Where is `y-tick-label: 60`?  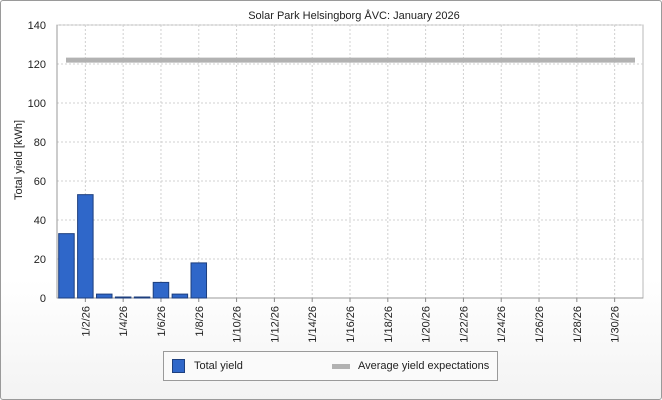 y-tick-label: 60 is located at coordinates (40, 182).